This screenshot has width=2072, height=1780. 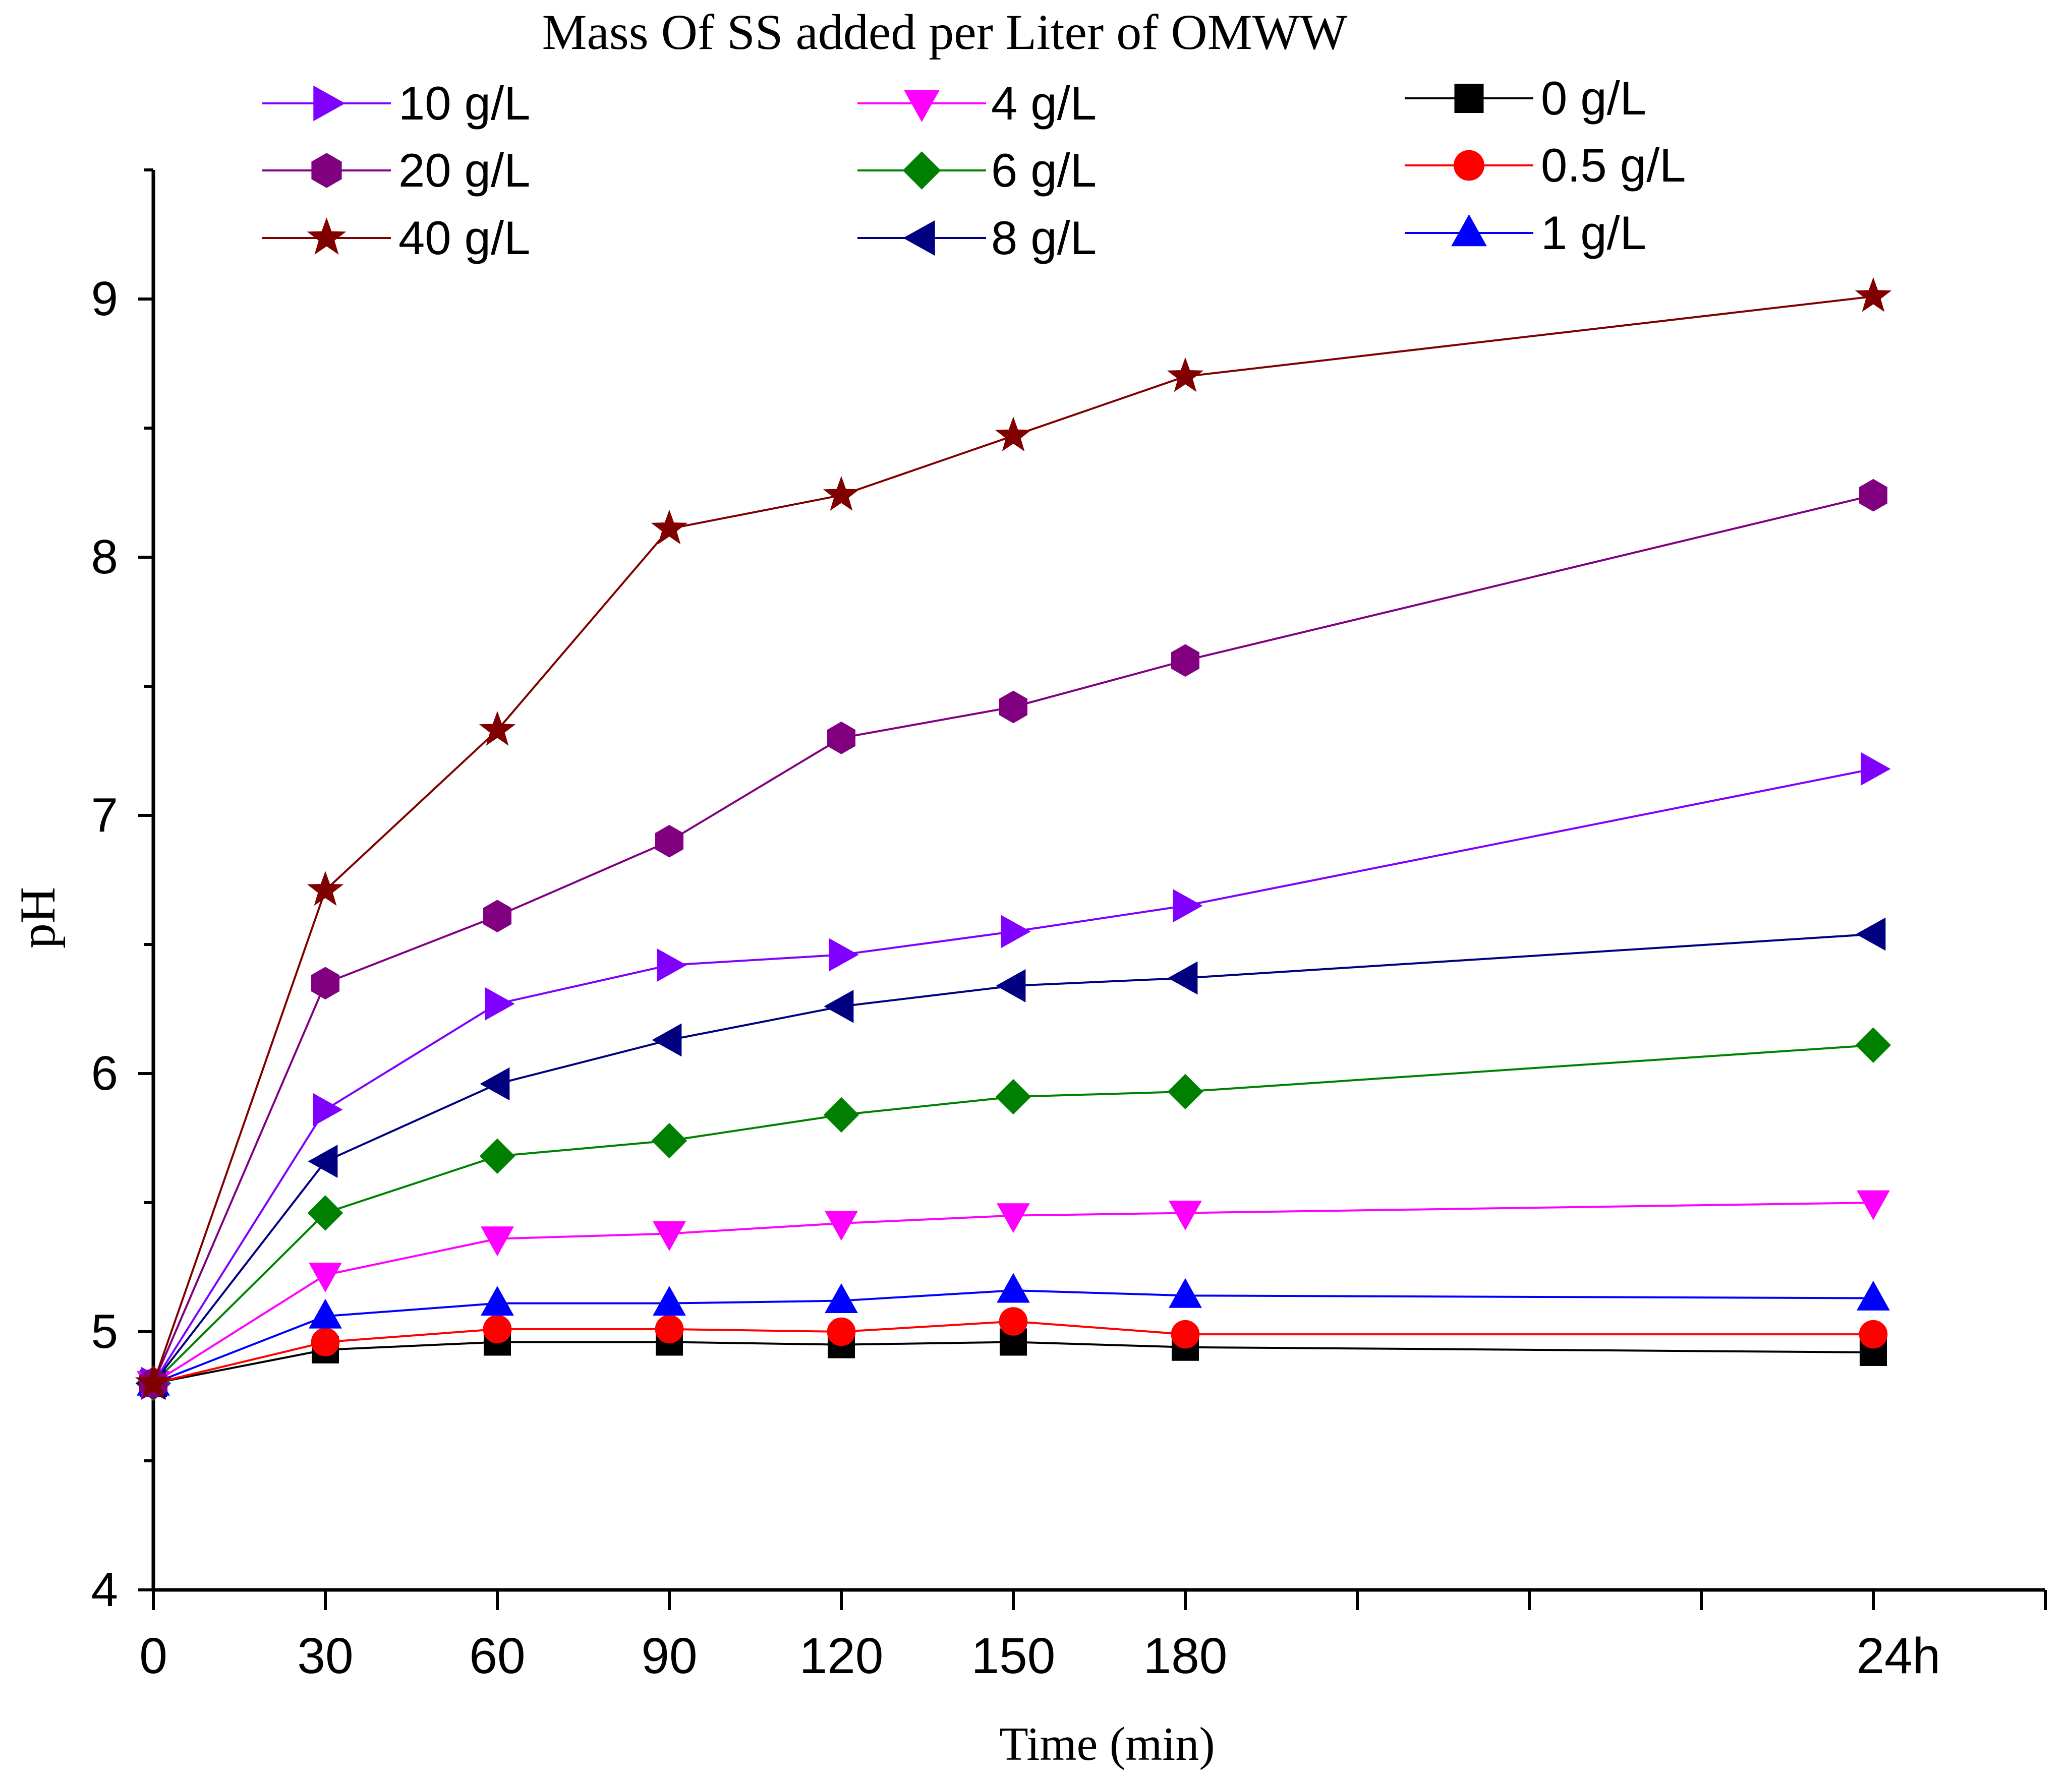 What do you see at coordinates (1613, 166) in the screenshot?
I see `legend-label: 0.5 g/L` at bounding box center [1613, 166].